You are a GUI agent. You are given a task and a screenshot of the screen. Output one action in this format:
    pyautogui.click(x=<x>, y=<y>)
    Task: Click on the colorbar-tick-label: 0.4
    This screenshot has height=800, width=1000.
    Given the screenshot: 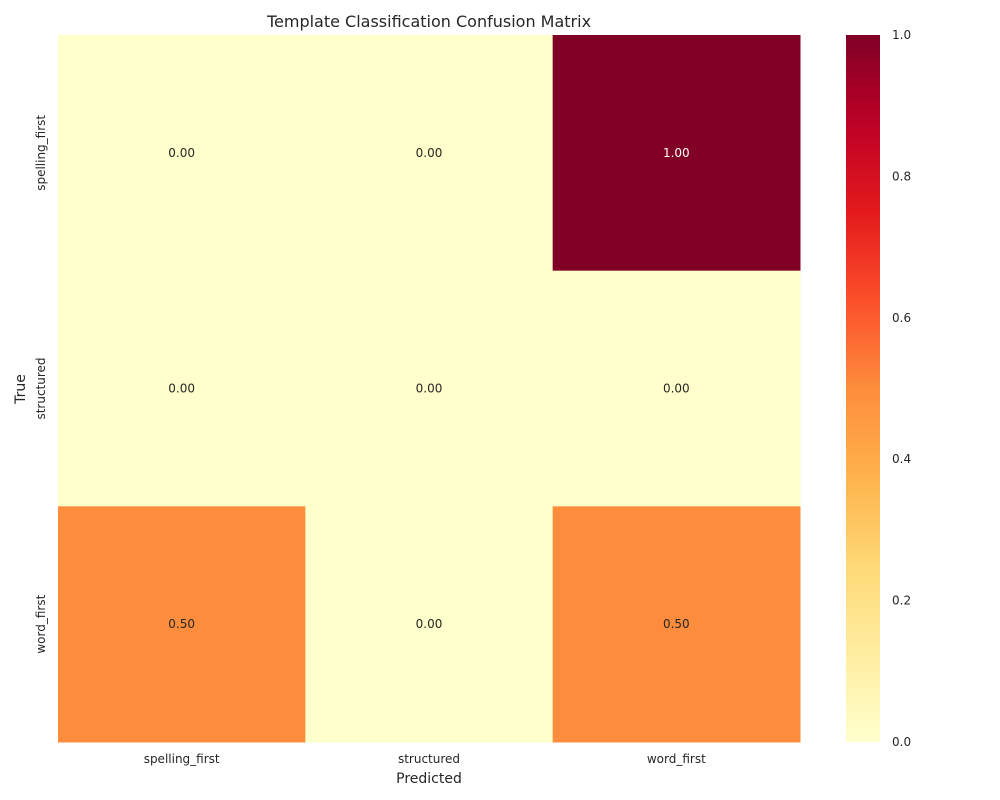 What is the action you would take?
    pyautogui.click(x=901, y=459)
    